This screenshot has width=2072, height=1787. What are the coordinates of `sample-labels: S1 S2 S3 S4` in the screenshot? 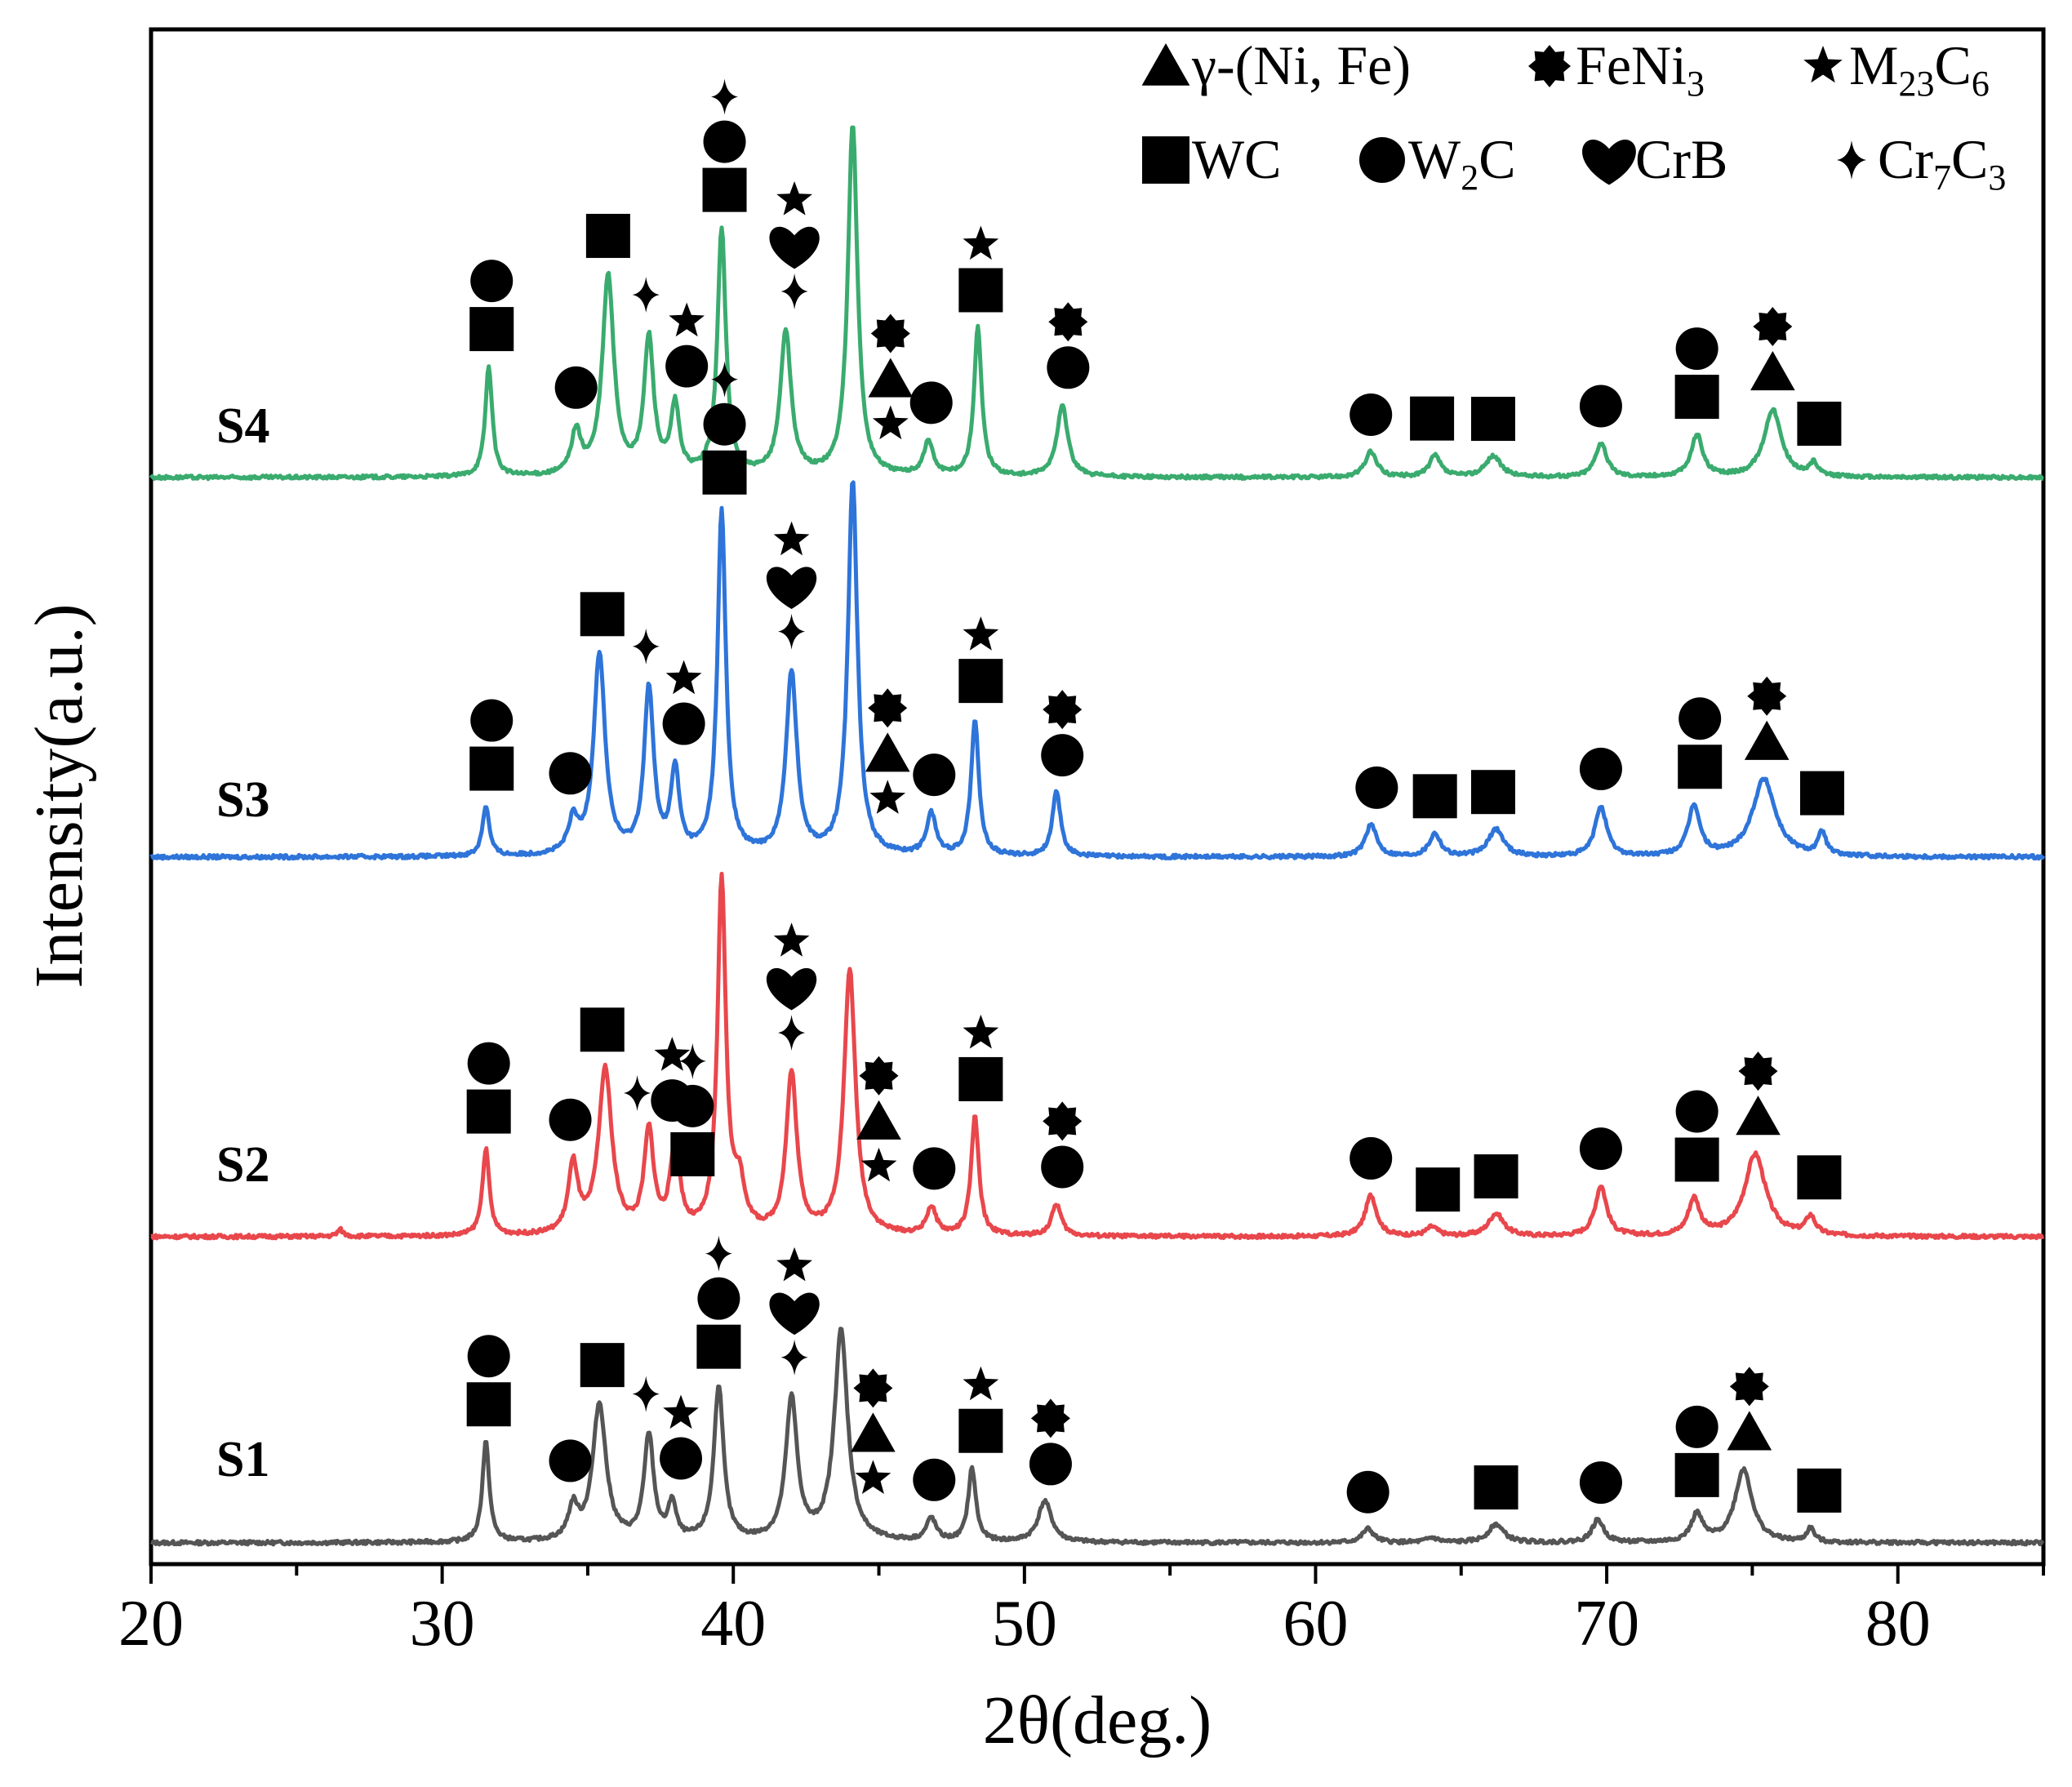 It's located at (242, 942).